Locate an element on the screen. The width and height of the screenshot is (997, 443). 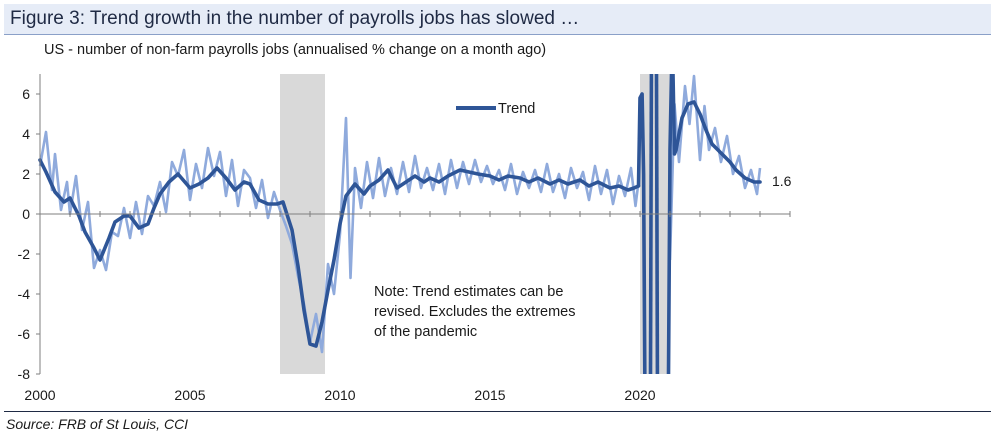
y-tick-label-2: 2 is located at coordinates (26, 174).